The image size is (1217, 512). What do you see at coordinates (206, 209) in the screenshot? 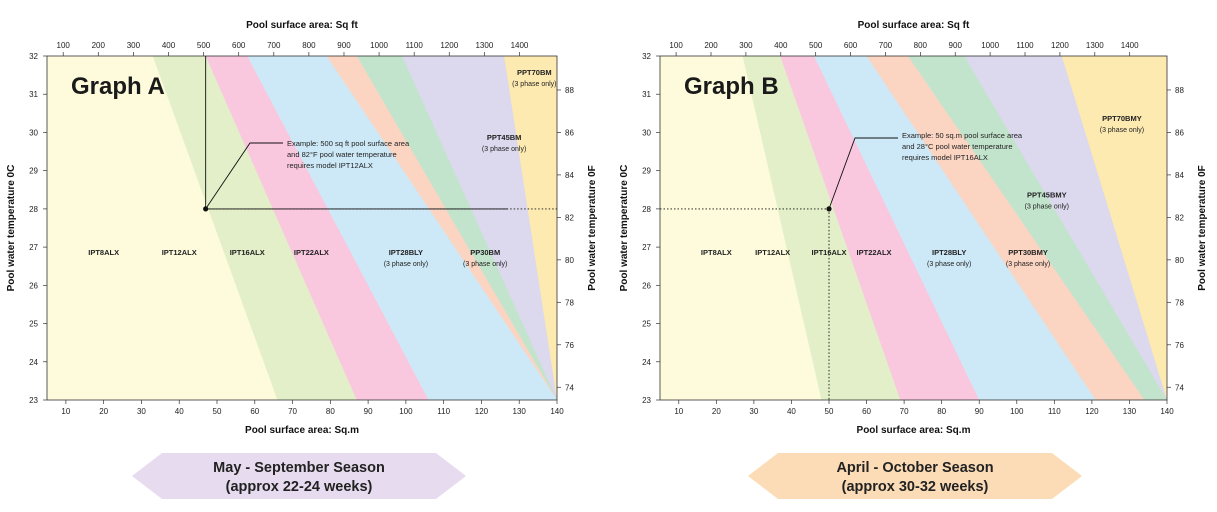
I see `example-point` at bounding box center [206, 209].